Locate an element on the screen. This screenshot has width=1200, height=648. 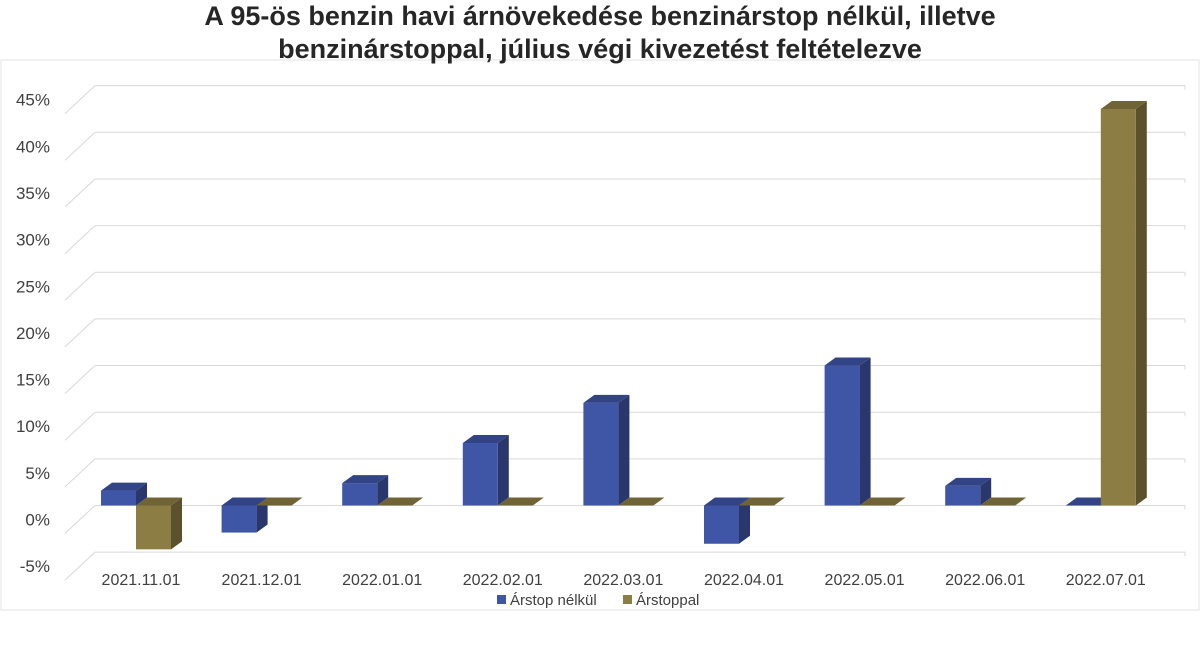
y-tick-label: 0% is located at coordinates (37, 520).